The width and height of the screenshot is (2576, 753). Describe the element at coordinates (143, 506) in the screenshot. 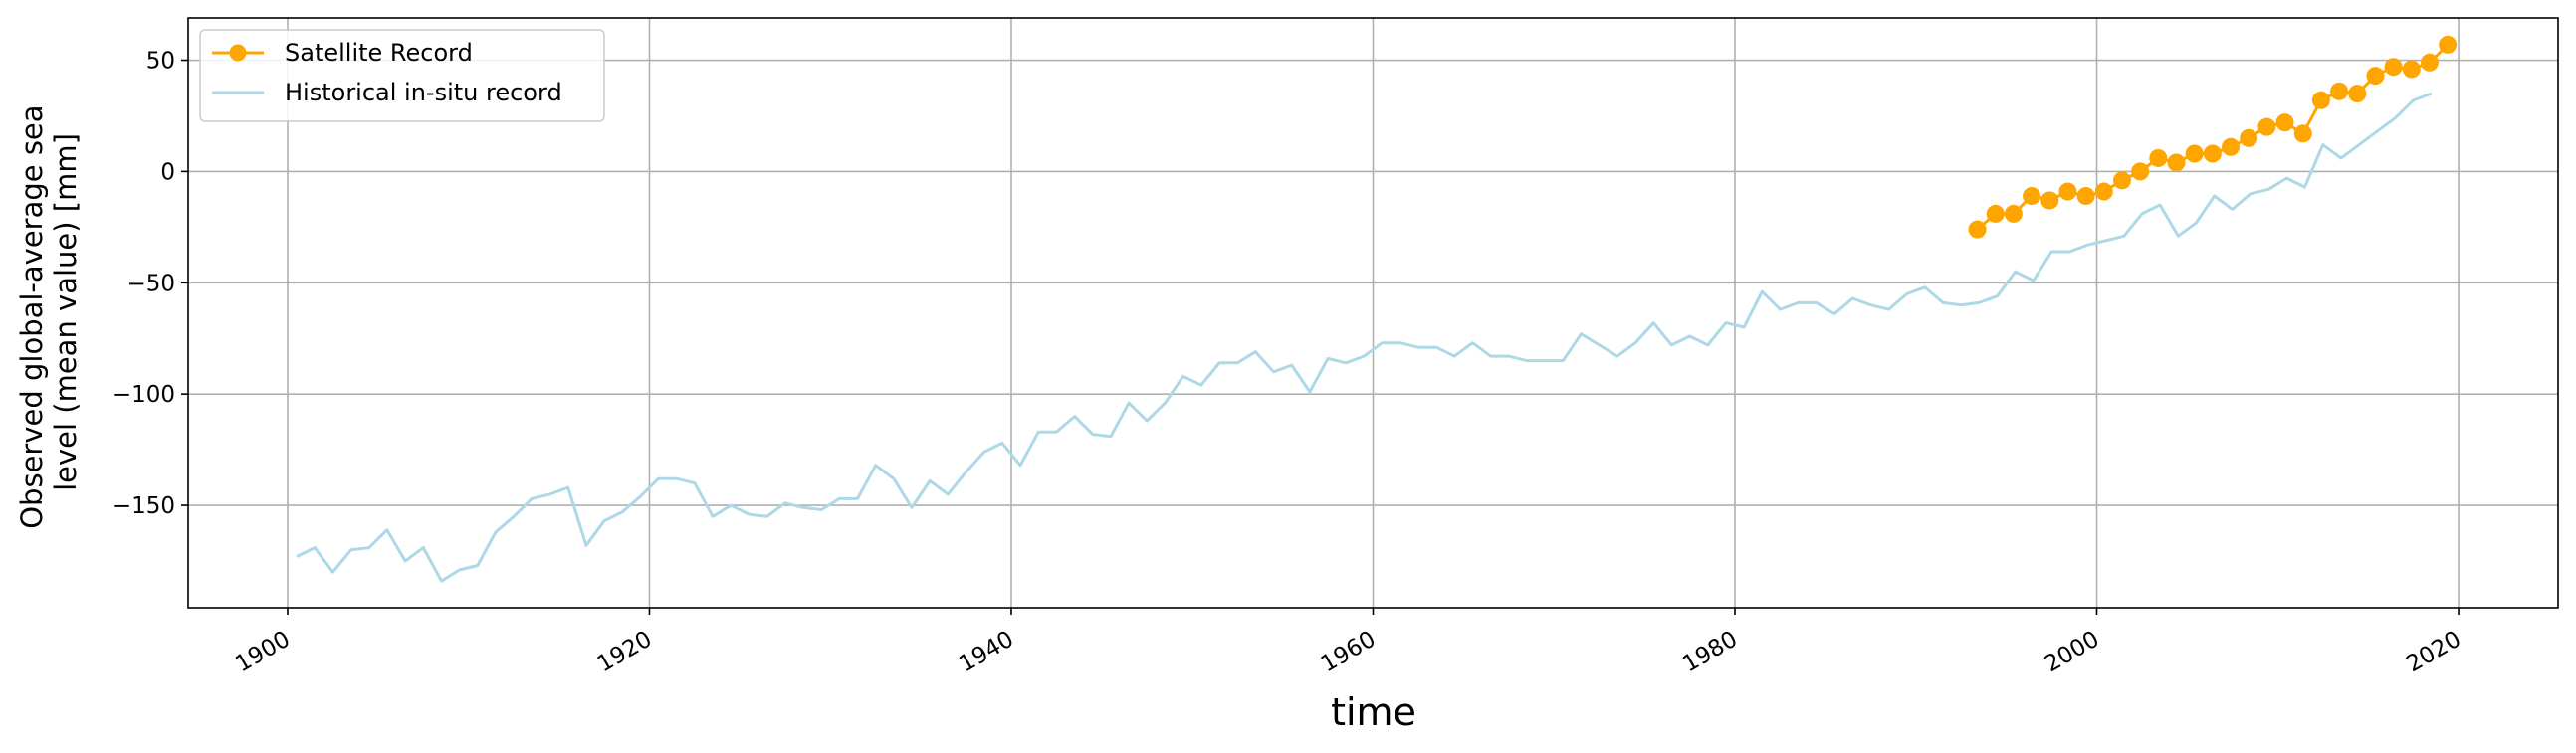

I see `y-tick-label: −150` at that location.